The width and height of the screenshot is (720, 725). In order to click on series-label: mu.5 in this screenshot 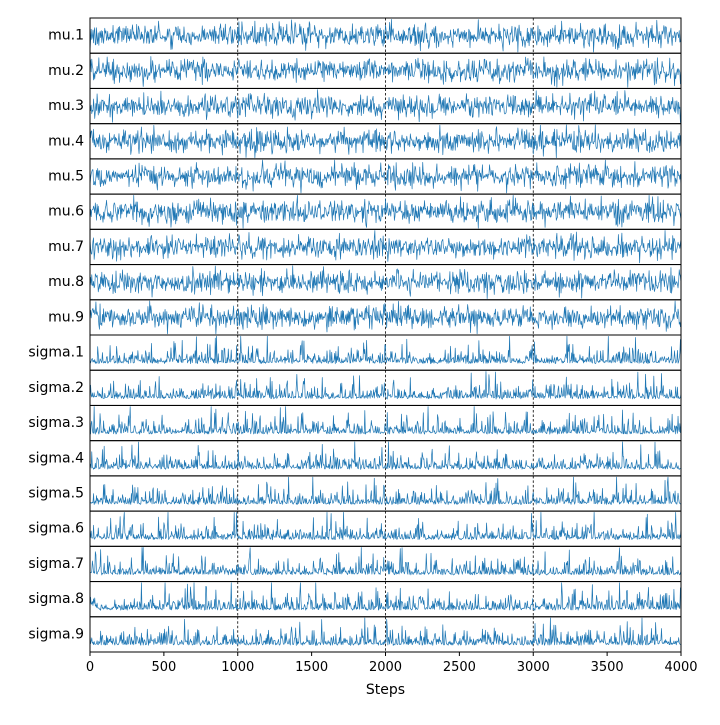, I will do `click(66, 177)`.